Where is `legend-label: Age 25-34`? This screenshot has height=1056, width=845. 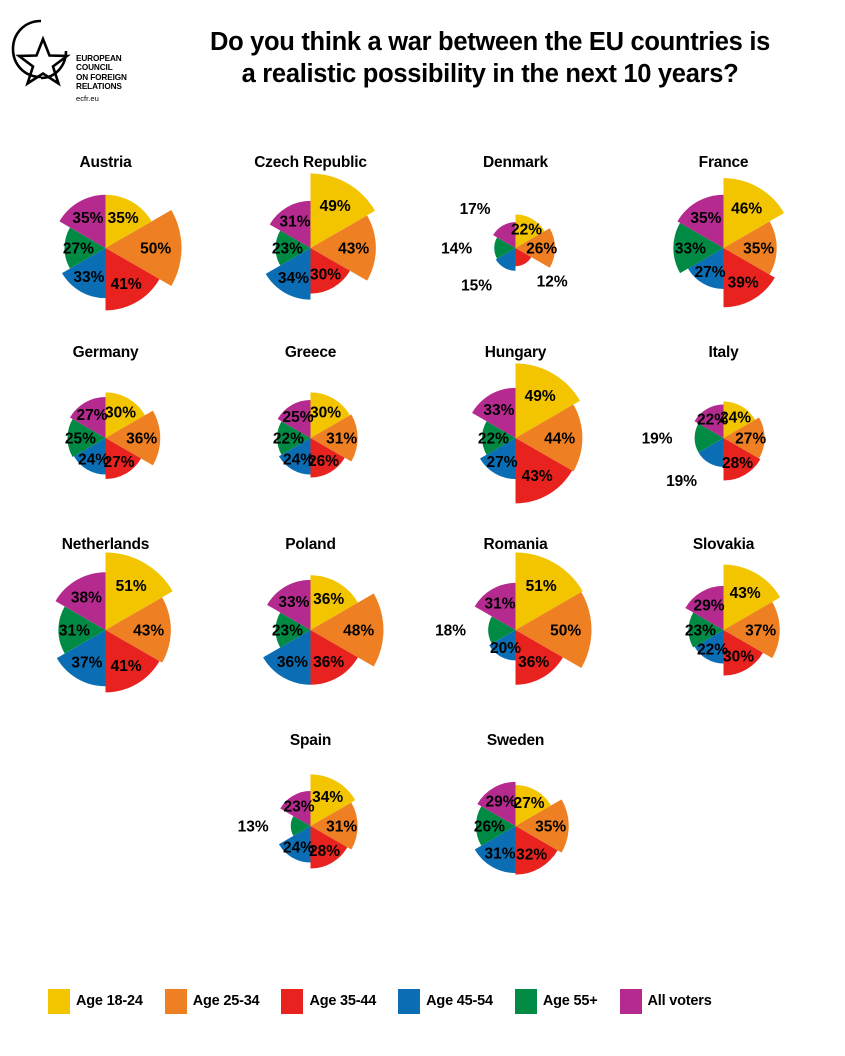 legend-label: Age 25-34 is located at coordinates (226, 1001).